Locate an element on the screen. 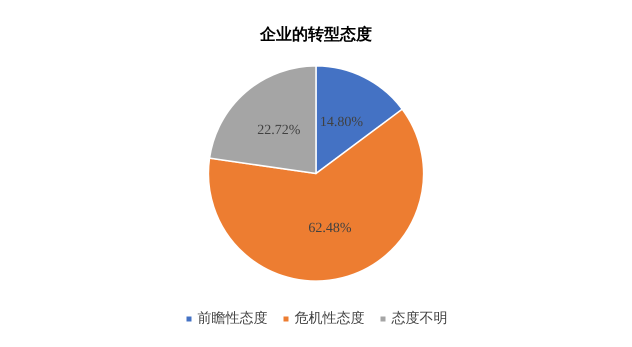 The width and height of the screenshot is (632, 347). data-label: 14.80% is located at coordinates (342, 122).